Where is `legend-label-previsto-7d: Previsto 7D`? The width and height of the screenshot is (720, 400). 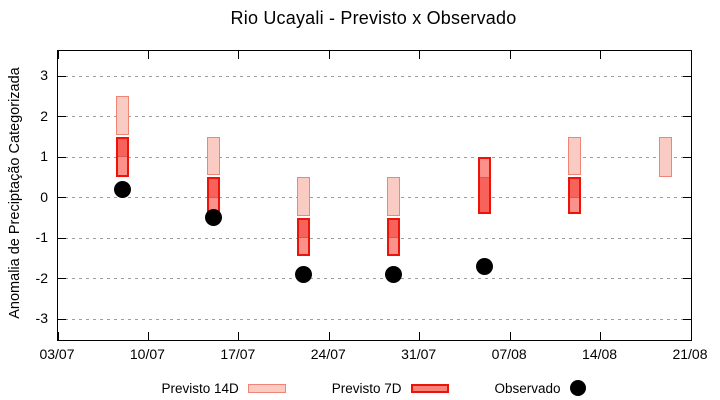 legend-label-previsto-7d: Previsto 7D is located at coordinates (366, 388).